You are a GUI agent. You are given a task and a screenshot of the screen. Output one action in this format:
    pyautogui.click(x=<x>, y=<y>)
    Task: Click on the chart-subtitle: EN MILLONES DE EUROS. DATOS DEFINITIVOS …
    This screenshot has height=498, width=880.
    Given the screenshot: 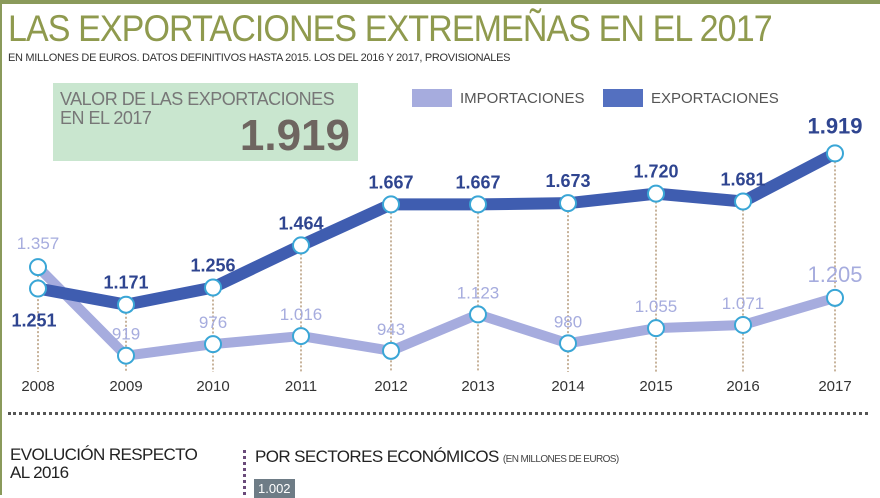 What is the action you would take?
    pyautogui.click(x=259, y=58)
    